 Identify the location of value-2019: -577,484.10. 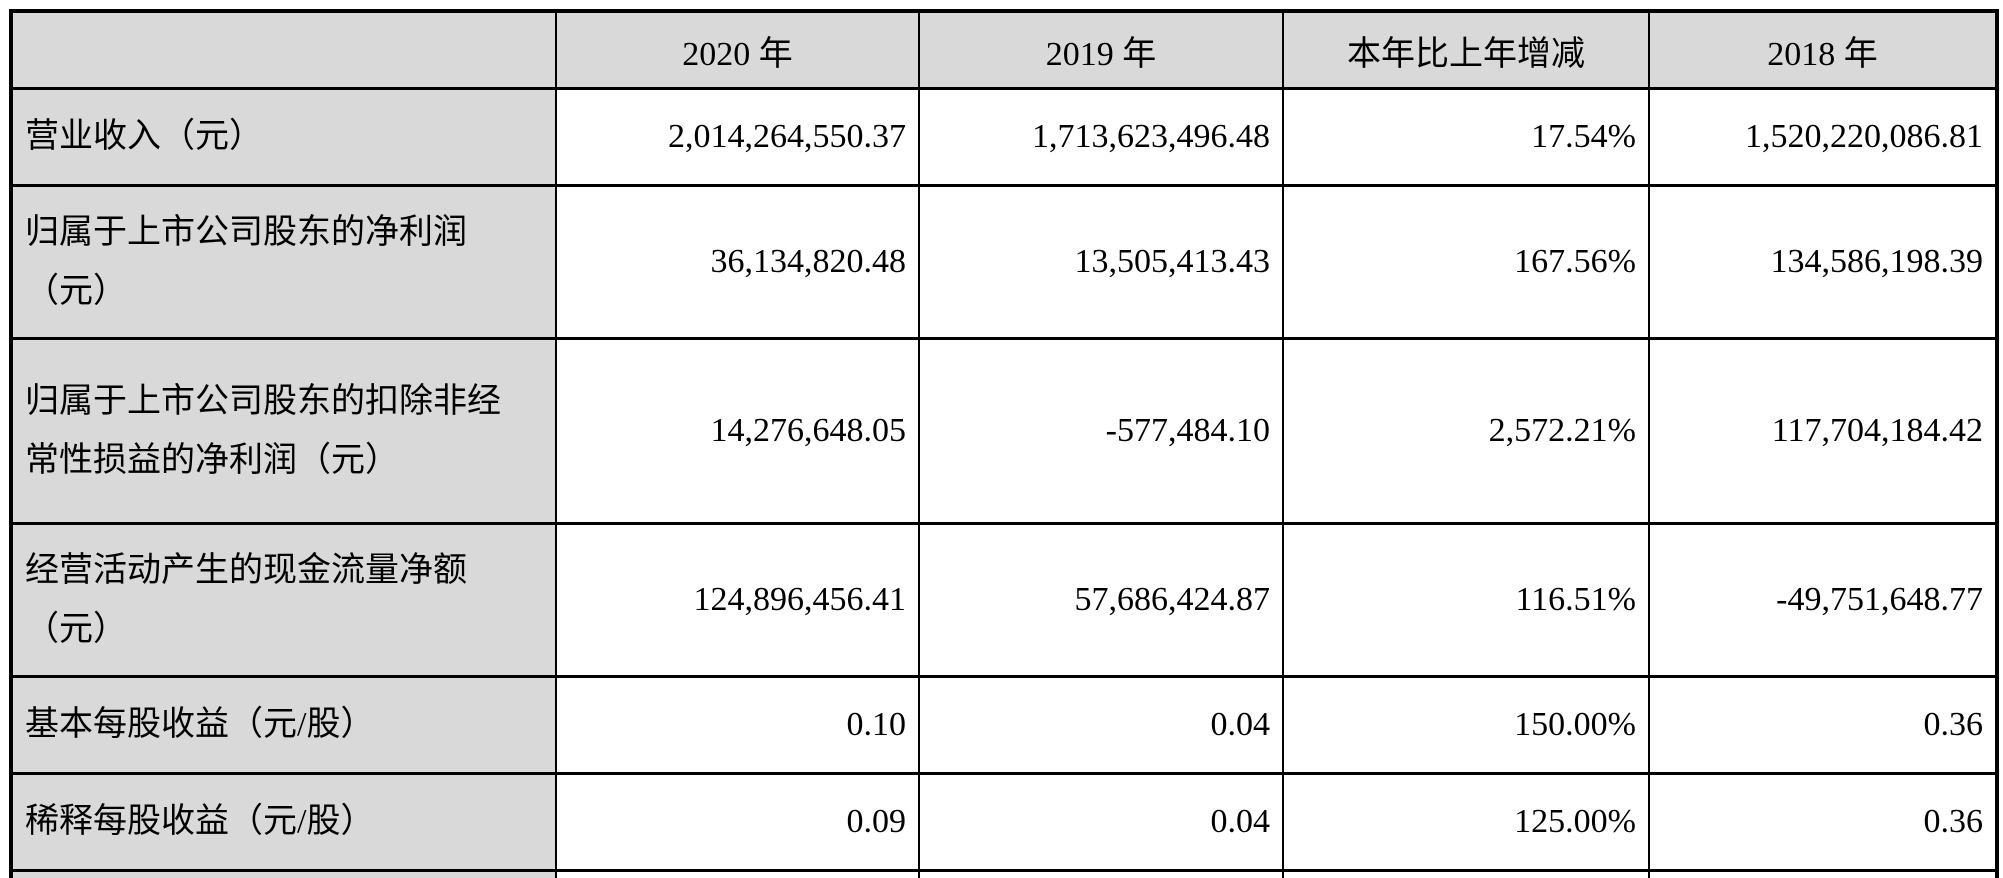
(1101, 431).